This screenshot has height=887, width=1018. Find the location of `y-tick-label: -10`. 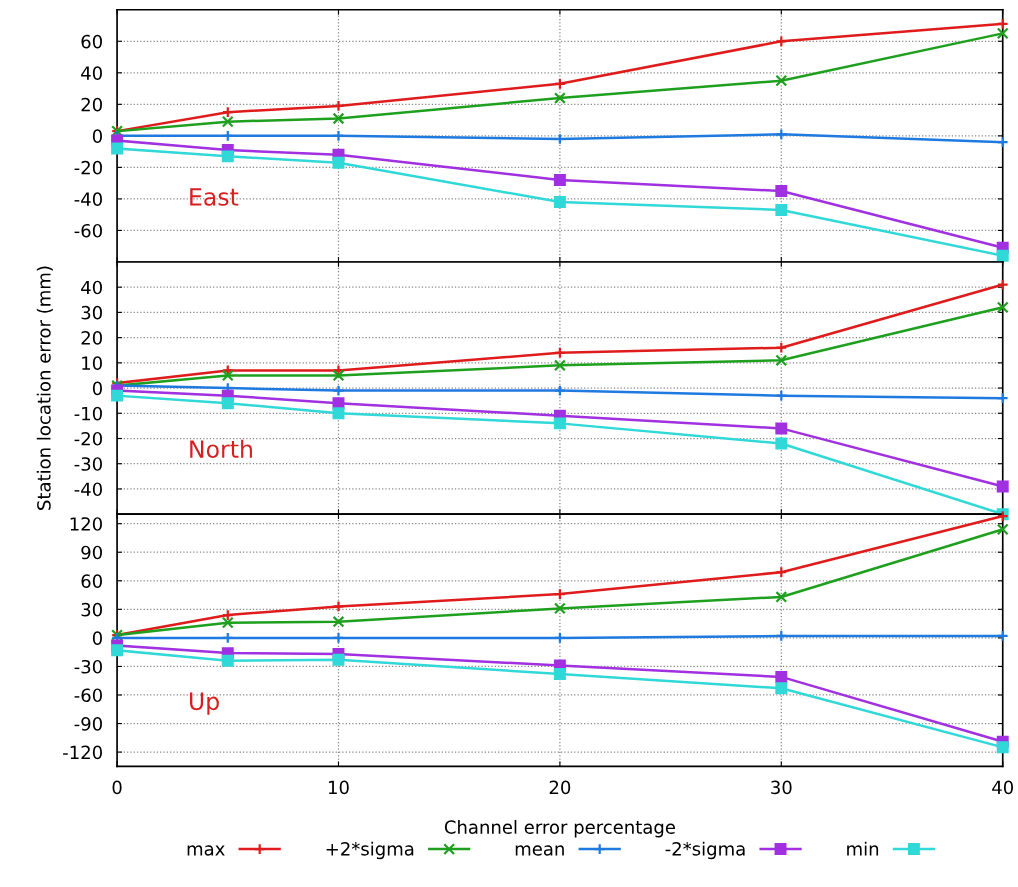

y-tick-label: -10 is located at coordinates (88, 413).